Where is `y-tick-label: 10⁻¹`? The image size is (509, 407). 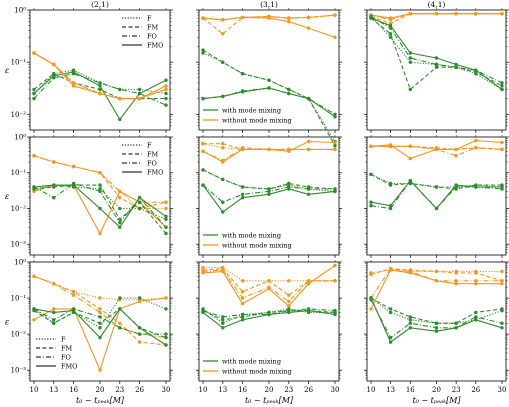
y-tick-label: 10⁻¹ is located at coordinates (19, 63).